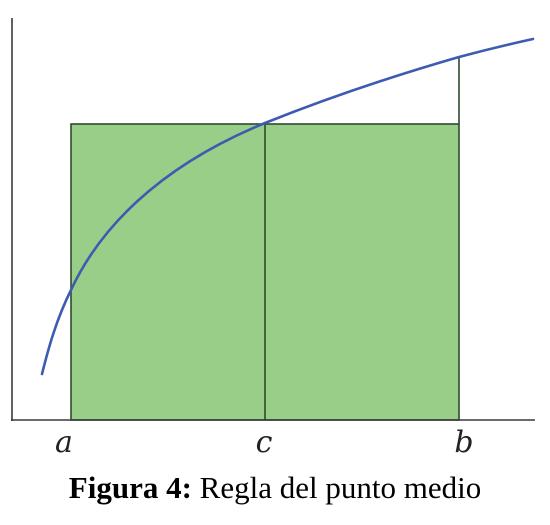  I want to click on tick-label-c: c, so click(264, 442).